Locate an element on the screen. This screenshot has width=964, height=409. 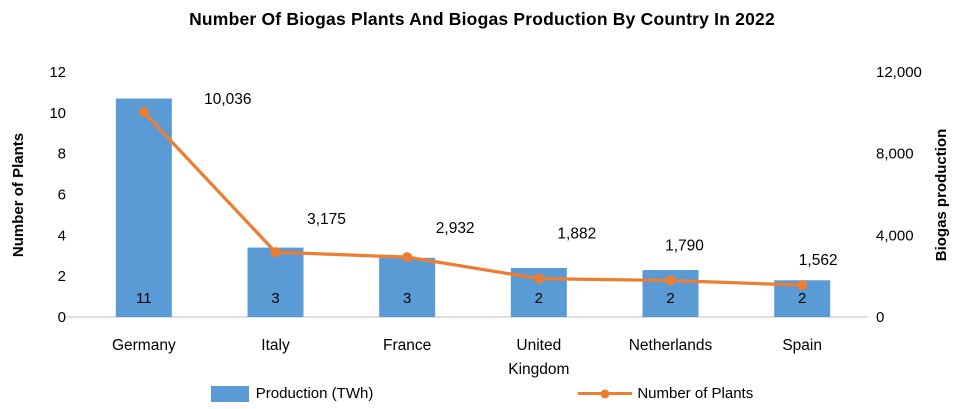
bar-label-italy: 3 is located at coordinates (275, 298).